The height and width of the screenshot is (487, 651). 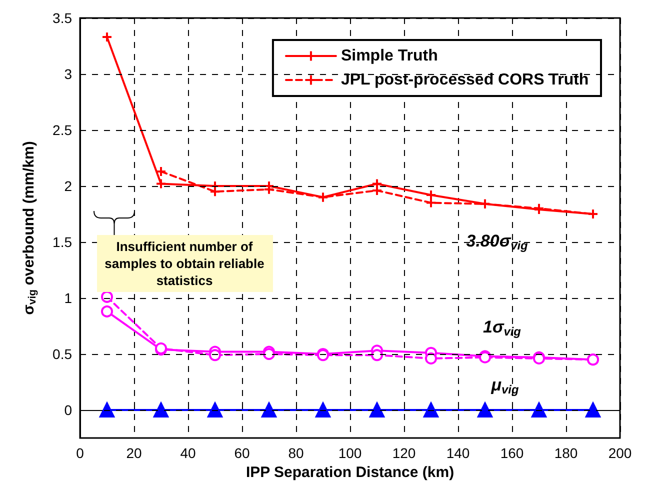 I want to click on y-axis-title: σvig overbound (mm/km), so click(x=29, y=228).